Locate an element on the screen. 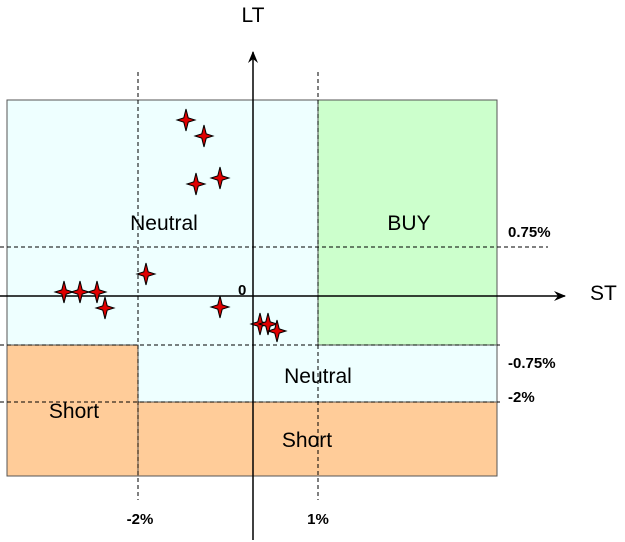 This screenshot has width=625, height=542. threshold-label: 0.75% is located at coordinates (529, 232).